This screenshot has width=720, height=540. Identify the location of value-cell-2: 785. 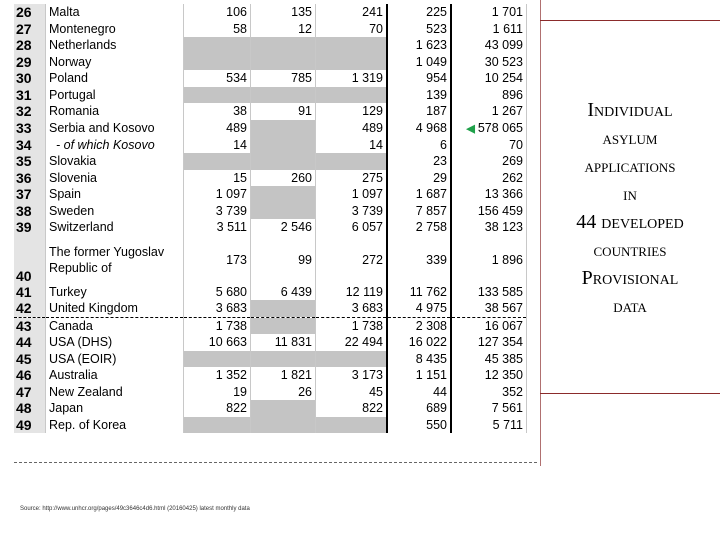
(283, 78).